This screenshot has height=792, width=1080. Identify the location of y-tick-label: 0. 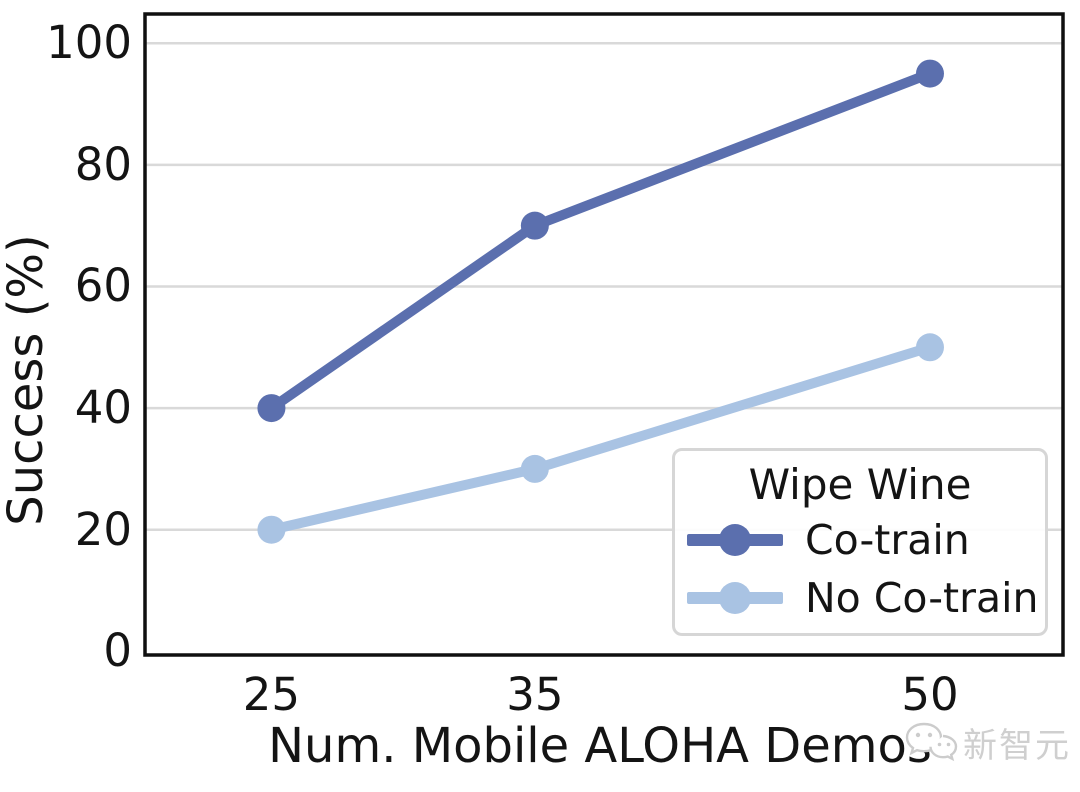
(117, 651).